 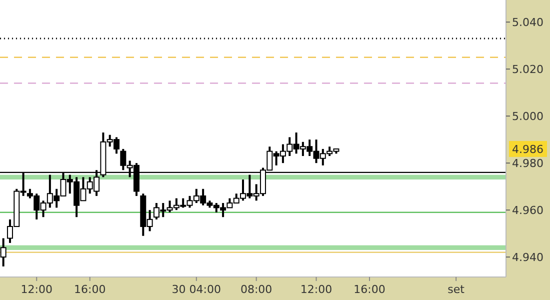 I want to click on x-tick-label: 30 04:00, so click(x=197, y=289).